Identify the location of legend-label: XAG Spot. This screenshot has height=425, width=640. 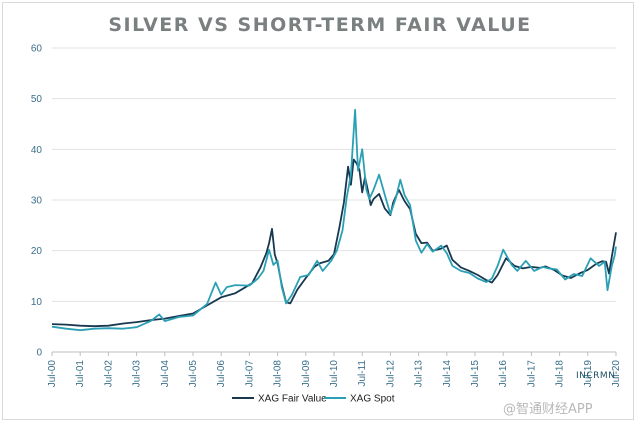
(372, 399).